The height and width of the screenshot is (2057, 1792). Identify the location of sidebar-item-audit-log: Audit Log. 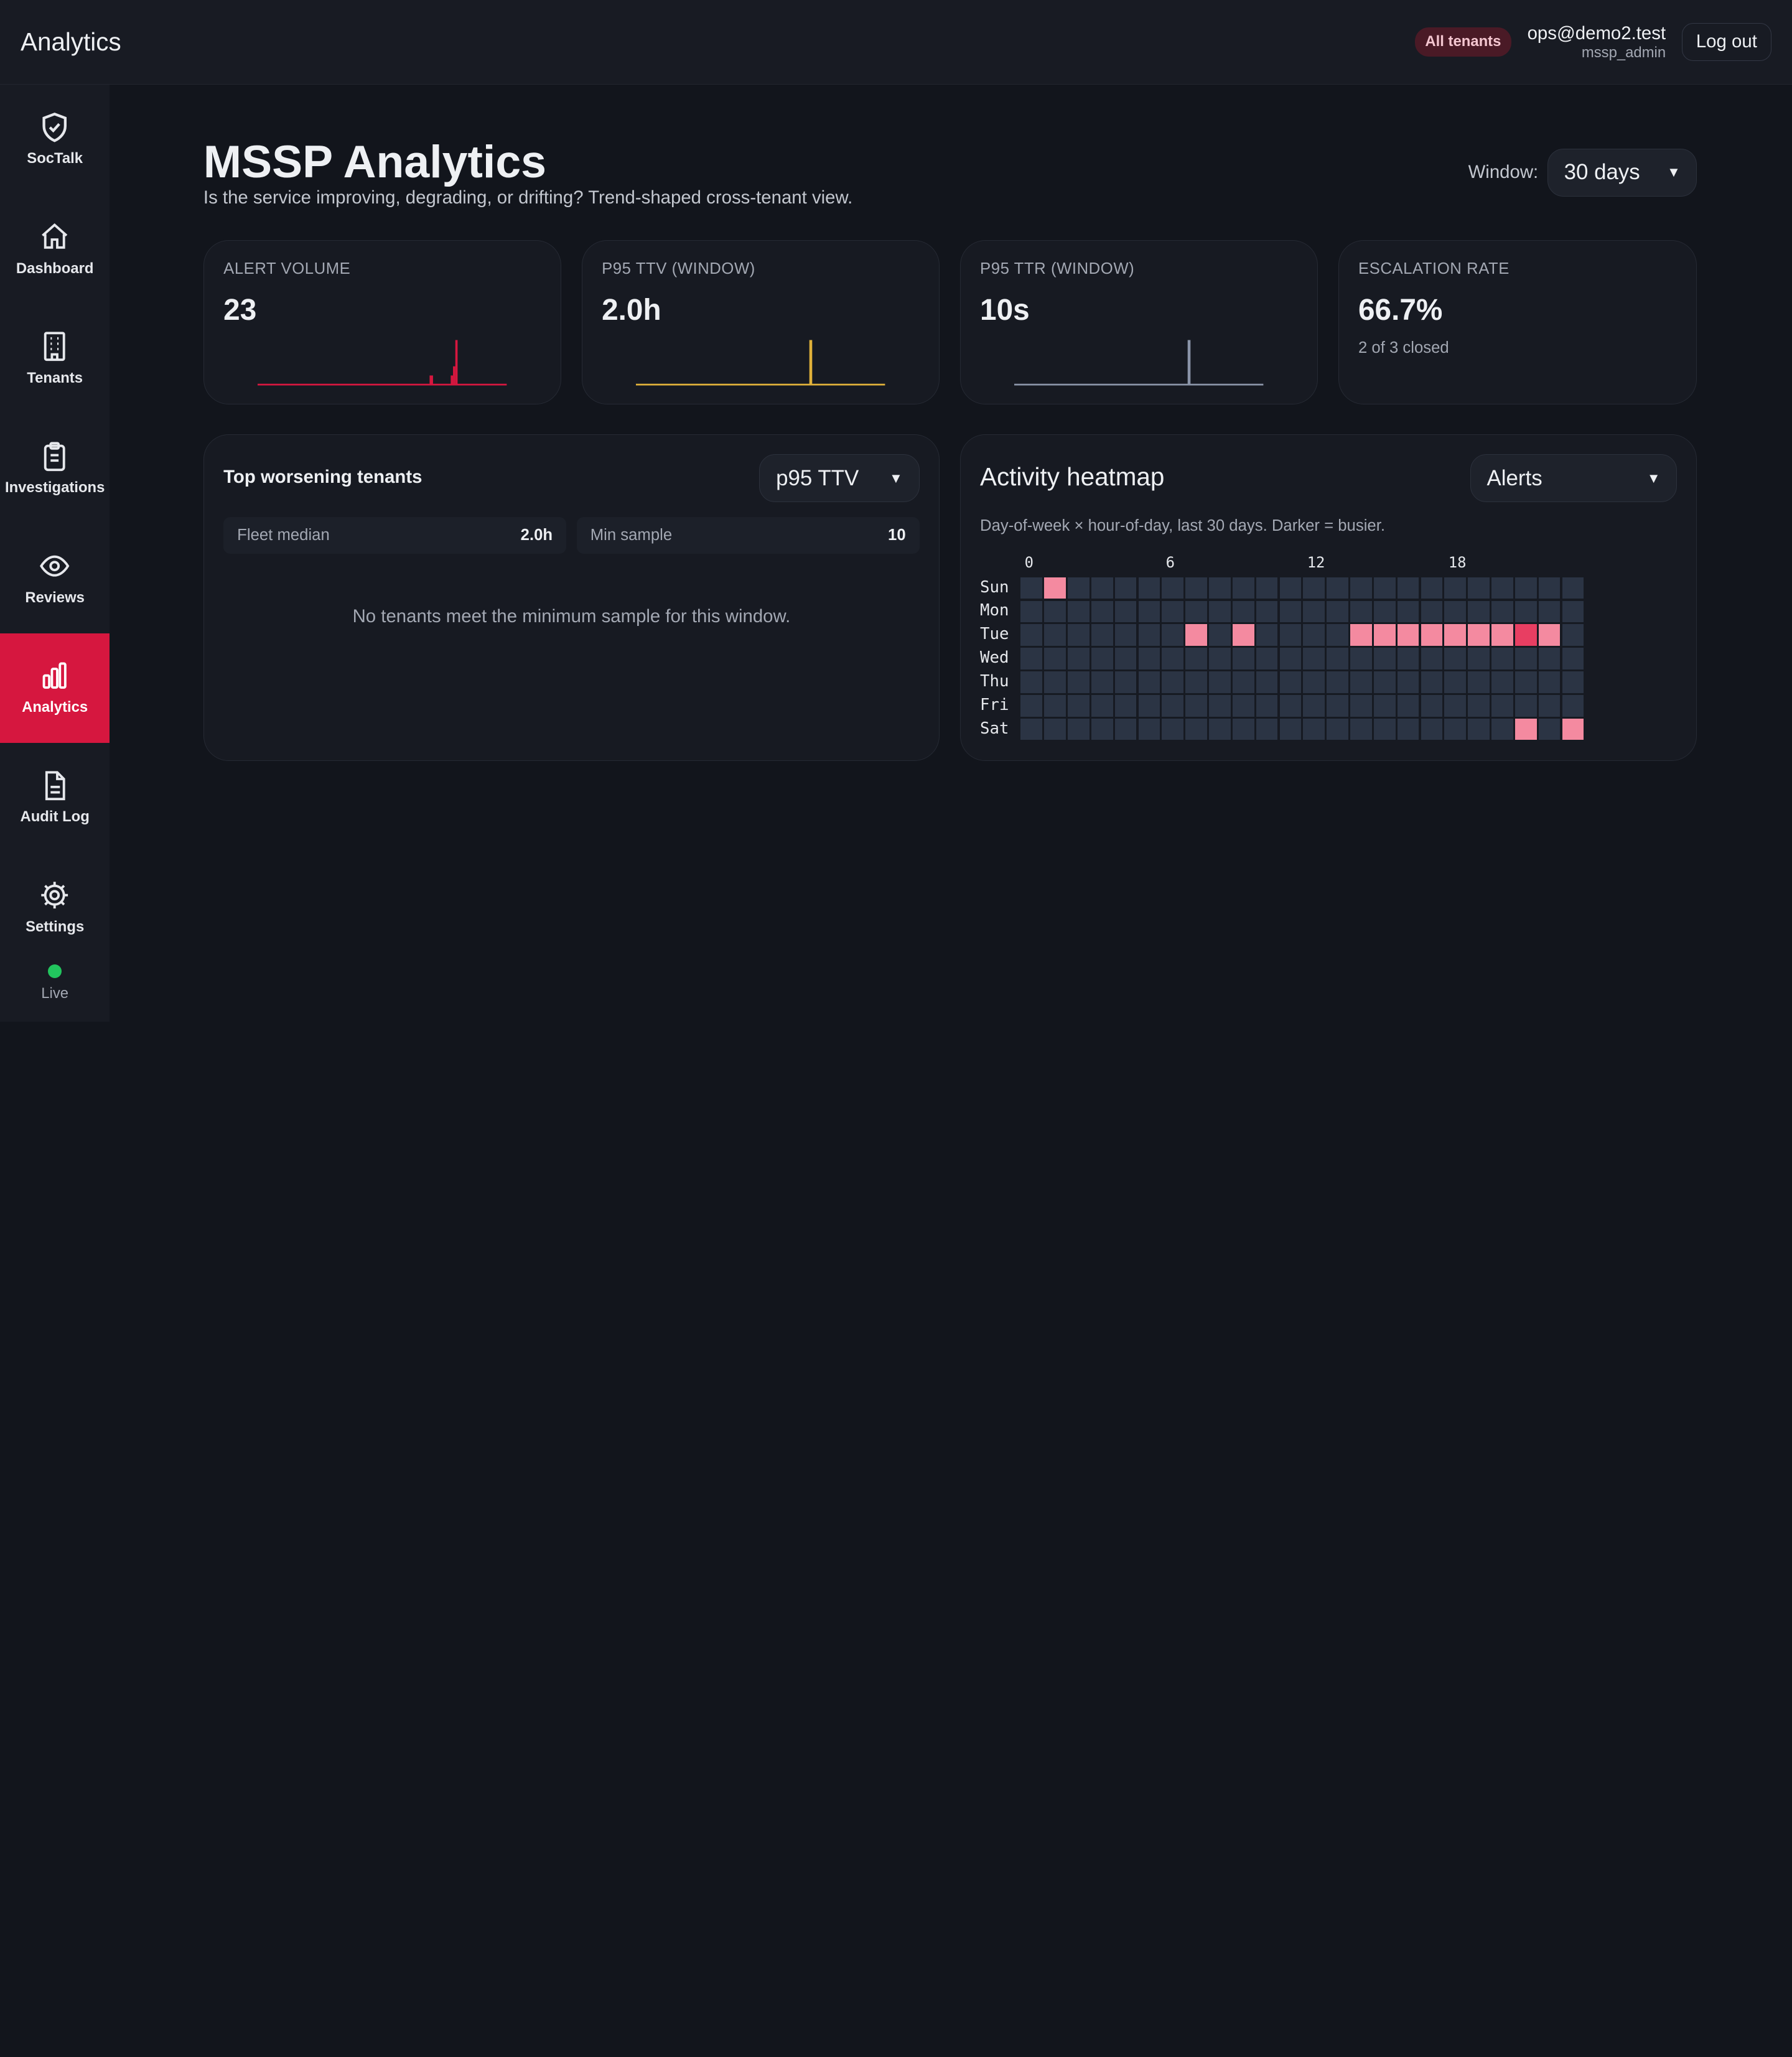
(55, 797).